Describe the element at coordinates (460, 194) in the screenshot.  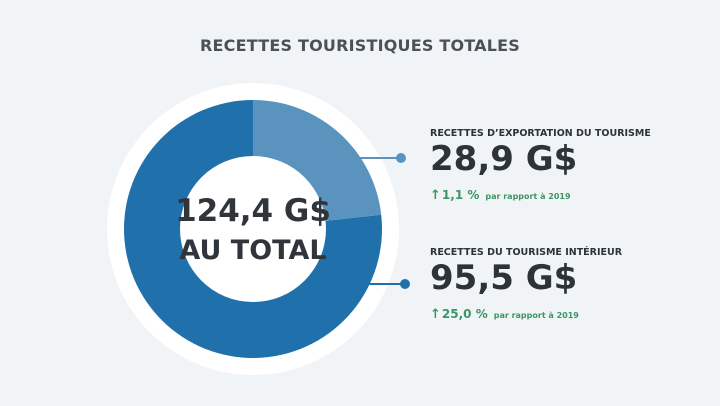
I see `export-change-value: 1,1 %` at that location.